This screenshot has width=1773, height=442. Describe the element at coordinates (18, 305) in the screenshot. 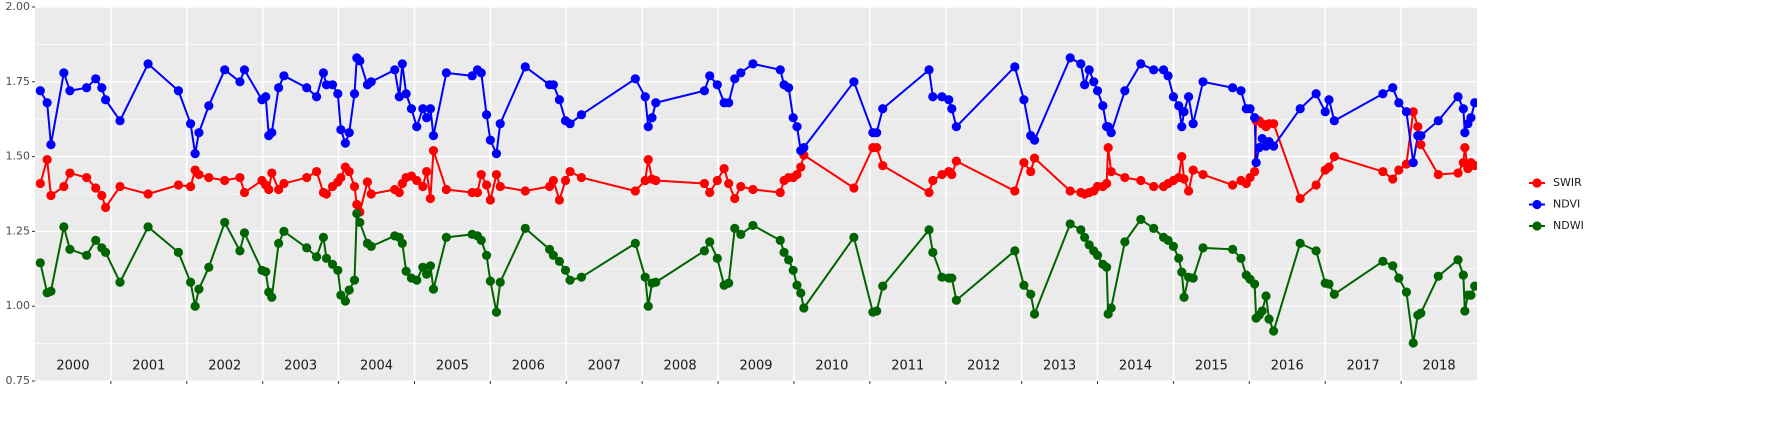

I see `y-tick-label: 1.00` at that location.